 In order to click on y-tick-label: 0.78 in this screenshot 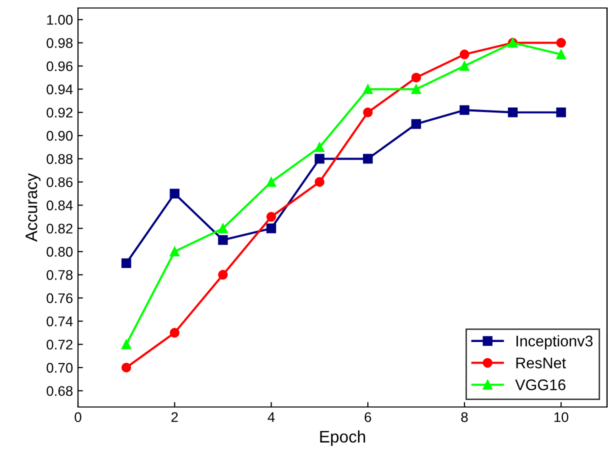, I will do `click(59, 275)`.